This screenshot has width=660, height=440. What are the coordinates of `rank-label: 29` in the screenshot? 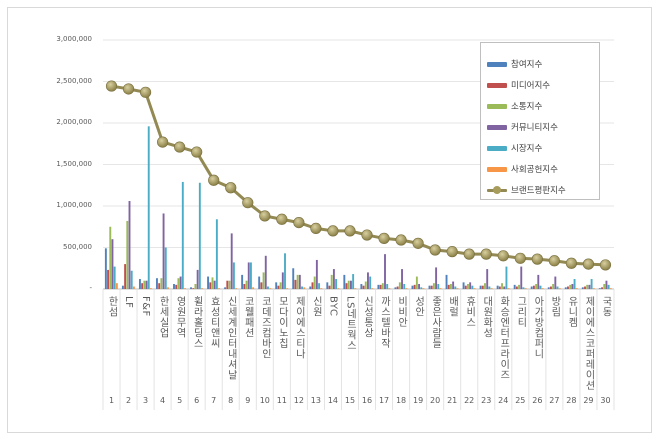 It's located at (588, 400).